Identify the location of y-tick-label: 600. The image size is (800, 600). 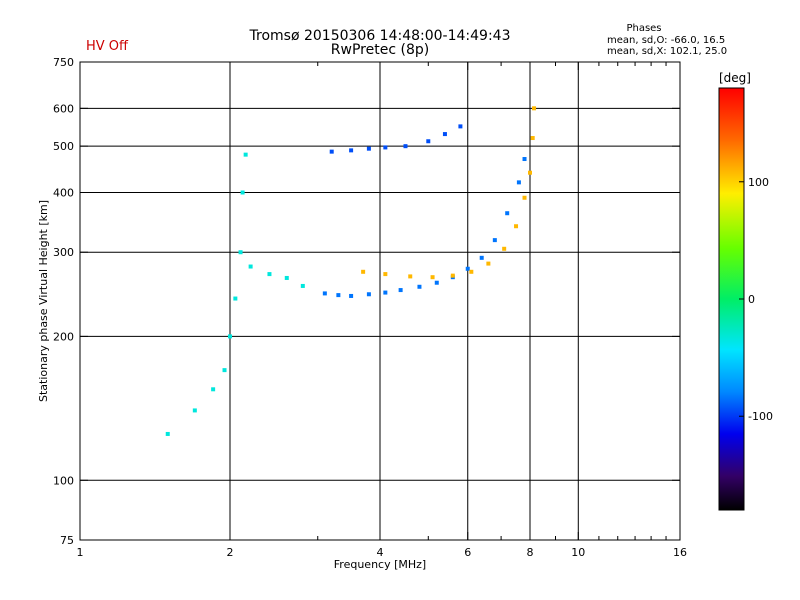
(63, 108).